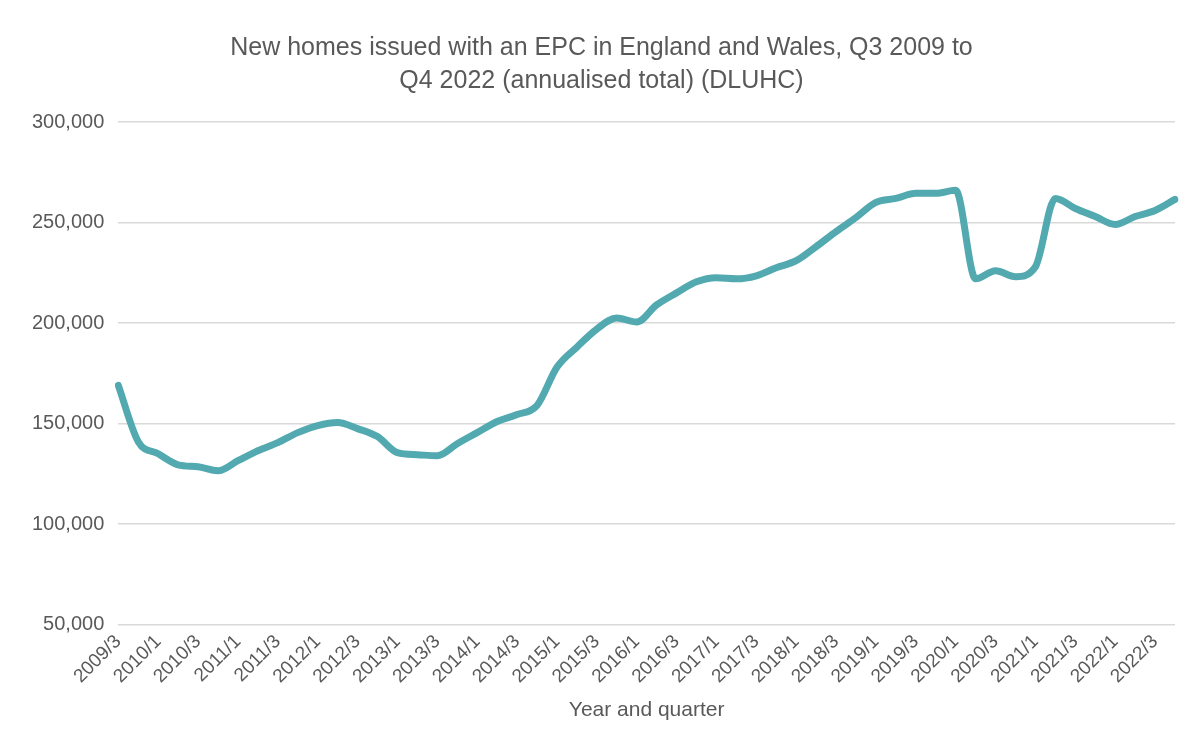 Image resolution: width=1203 pixels, height=747 pixels. Describe the element at coordinates (68, 422) in the screenshot. I see `y-tick-label: 150,000` at that location.